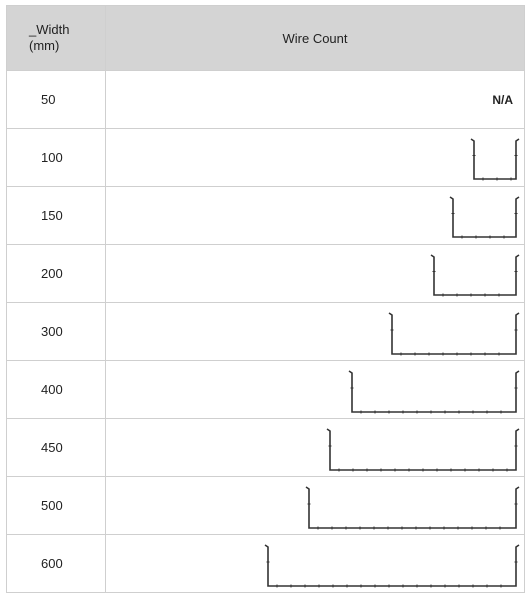 Image resolution: width=531 pixels, height=593 pixels. Describe the element at coordinates (56, 215) in the screenshot. I see `width-value: 150` at that location.